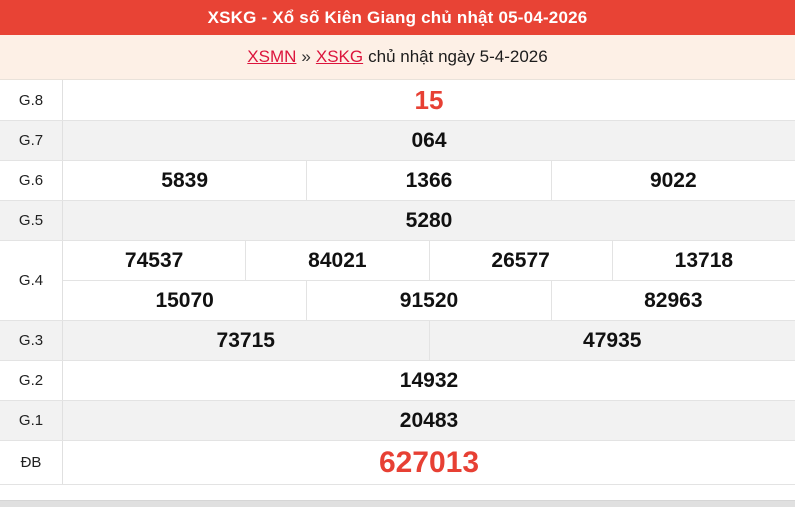 This screenshot has width=795, height=507. I want to click on prize-label: G.2, so click(31, 380).